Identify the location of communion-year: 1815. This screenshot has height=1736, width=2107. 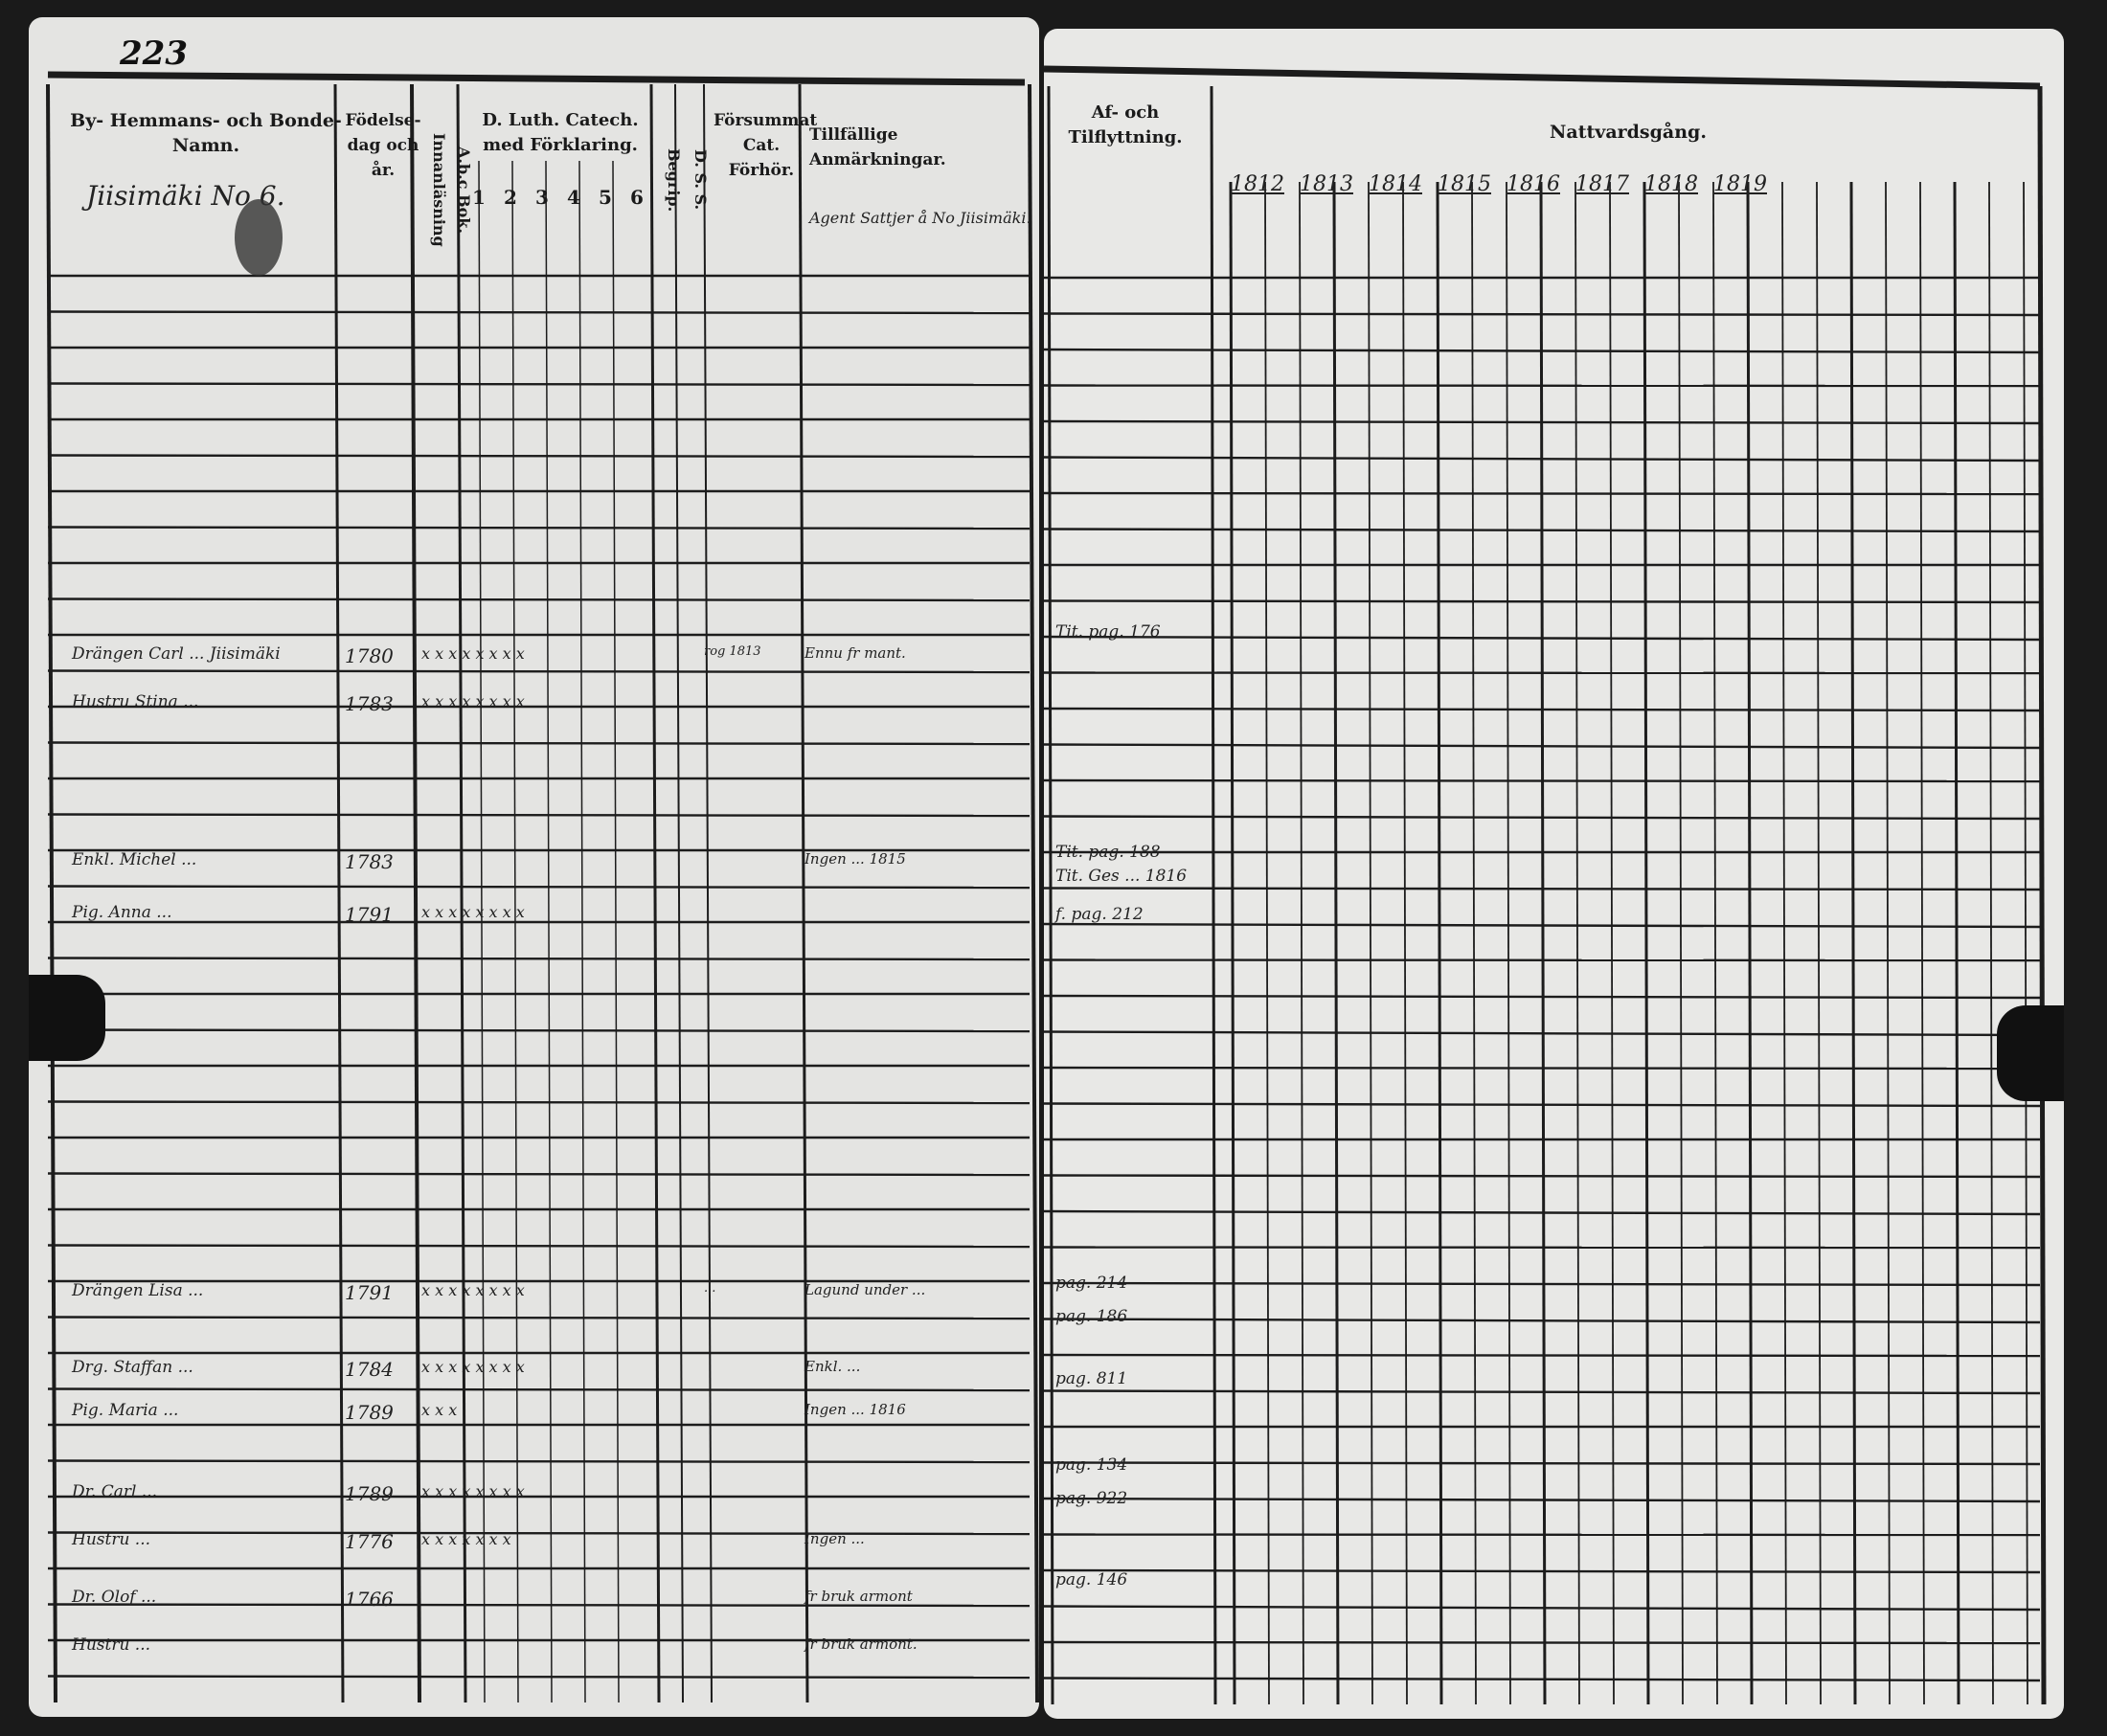
(1464, 184).